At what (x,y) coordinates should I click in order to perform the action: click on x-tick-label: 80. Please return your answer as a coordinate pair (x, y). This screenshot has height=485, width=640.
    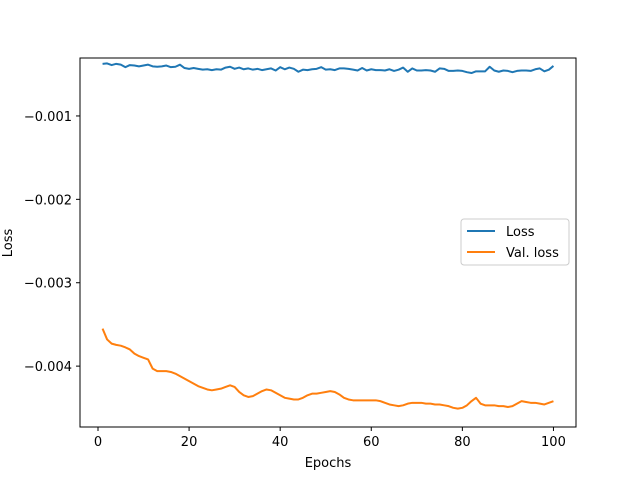
    Looking at the image, I should click on (462, 442).